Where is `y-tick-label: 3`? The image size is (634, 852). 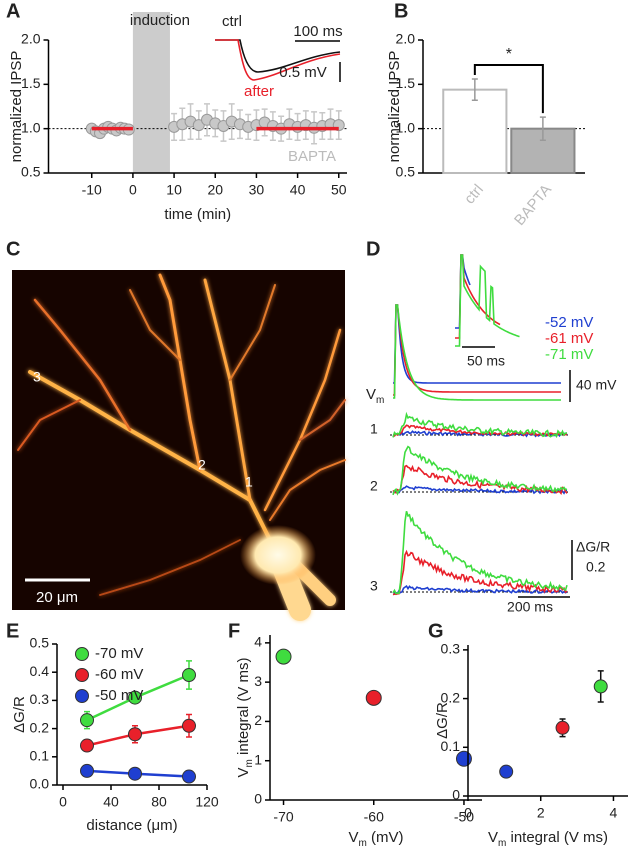 y-tick-label: 3 is located at coordinates (258, 681).